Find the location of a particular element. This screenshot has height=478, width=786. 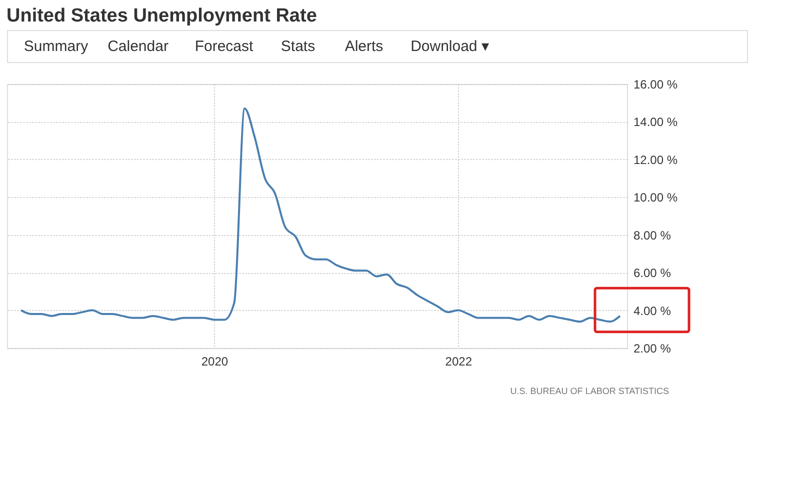

text: Forecast is located at coordinates (224, 46).